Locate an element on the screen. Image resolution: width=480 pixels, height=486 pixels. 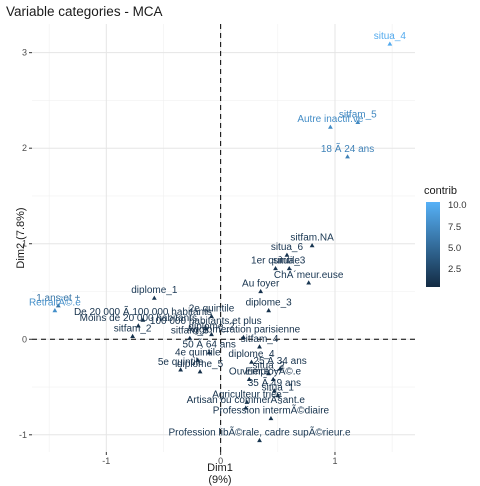
point-label: 1 ans et + is located at coordinates (58, 298).